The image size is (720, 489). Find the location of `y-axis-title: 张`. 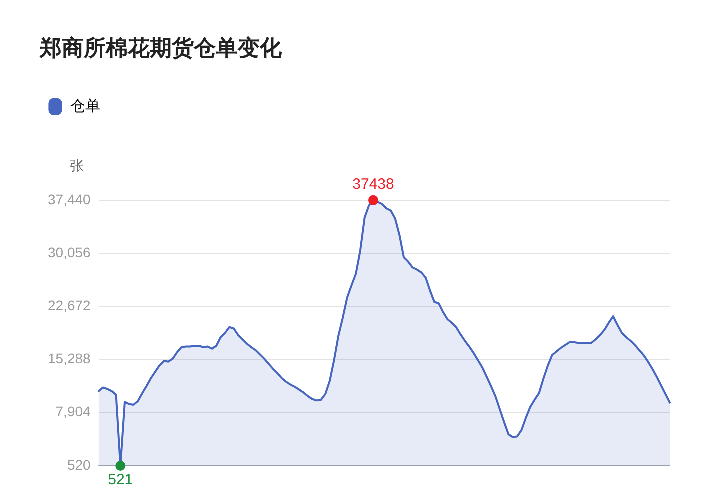

y-axis-title: 张 is located at coordinates (77, 165).